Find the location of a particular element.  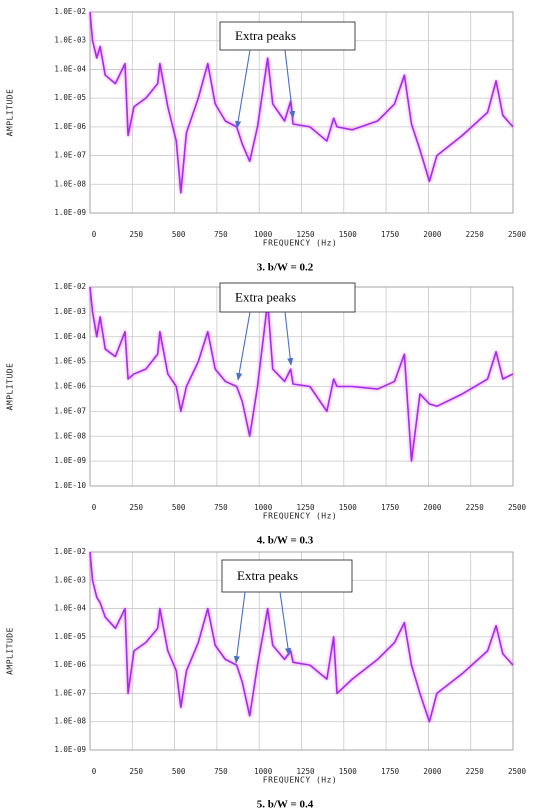

panel-caption: 5. b/W = 0.4 is located at coordinates (285, 805).